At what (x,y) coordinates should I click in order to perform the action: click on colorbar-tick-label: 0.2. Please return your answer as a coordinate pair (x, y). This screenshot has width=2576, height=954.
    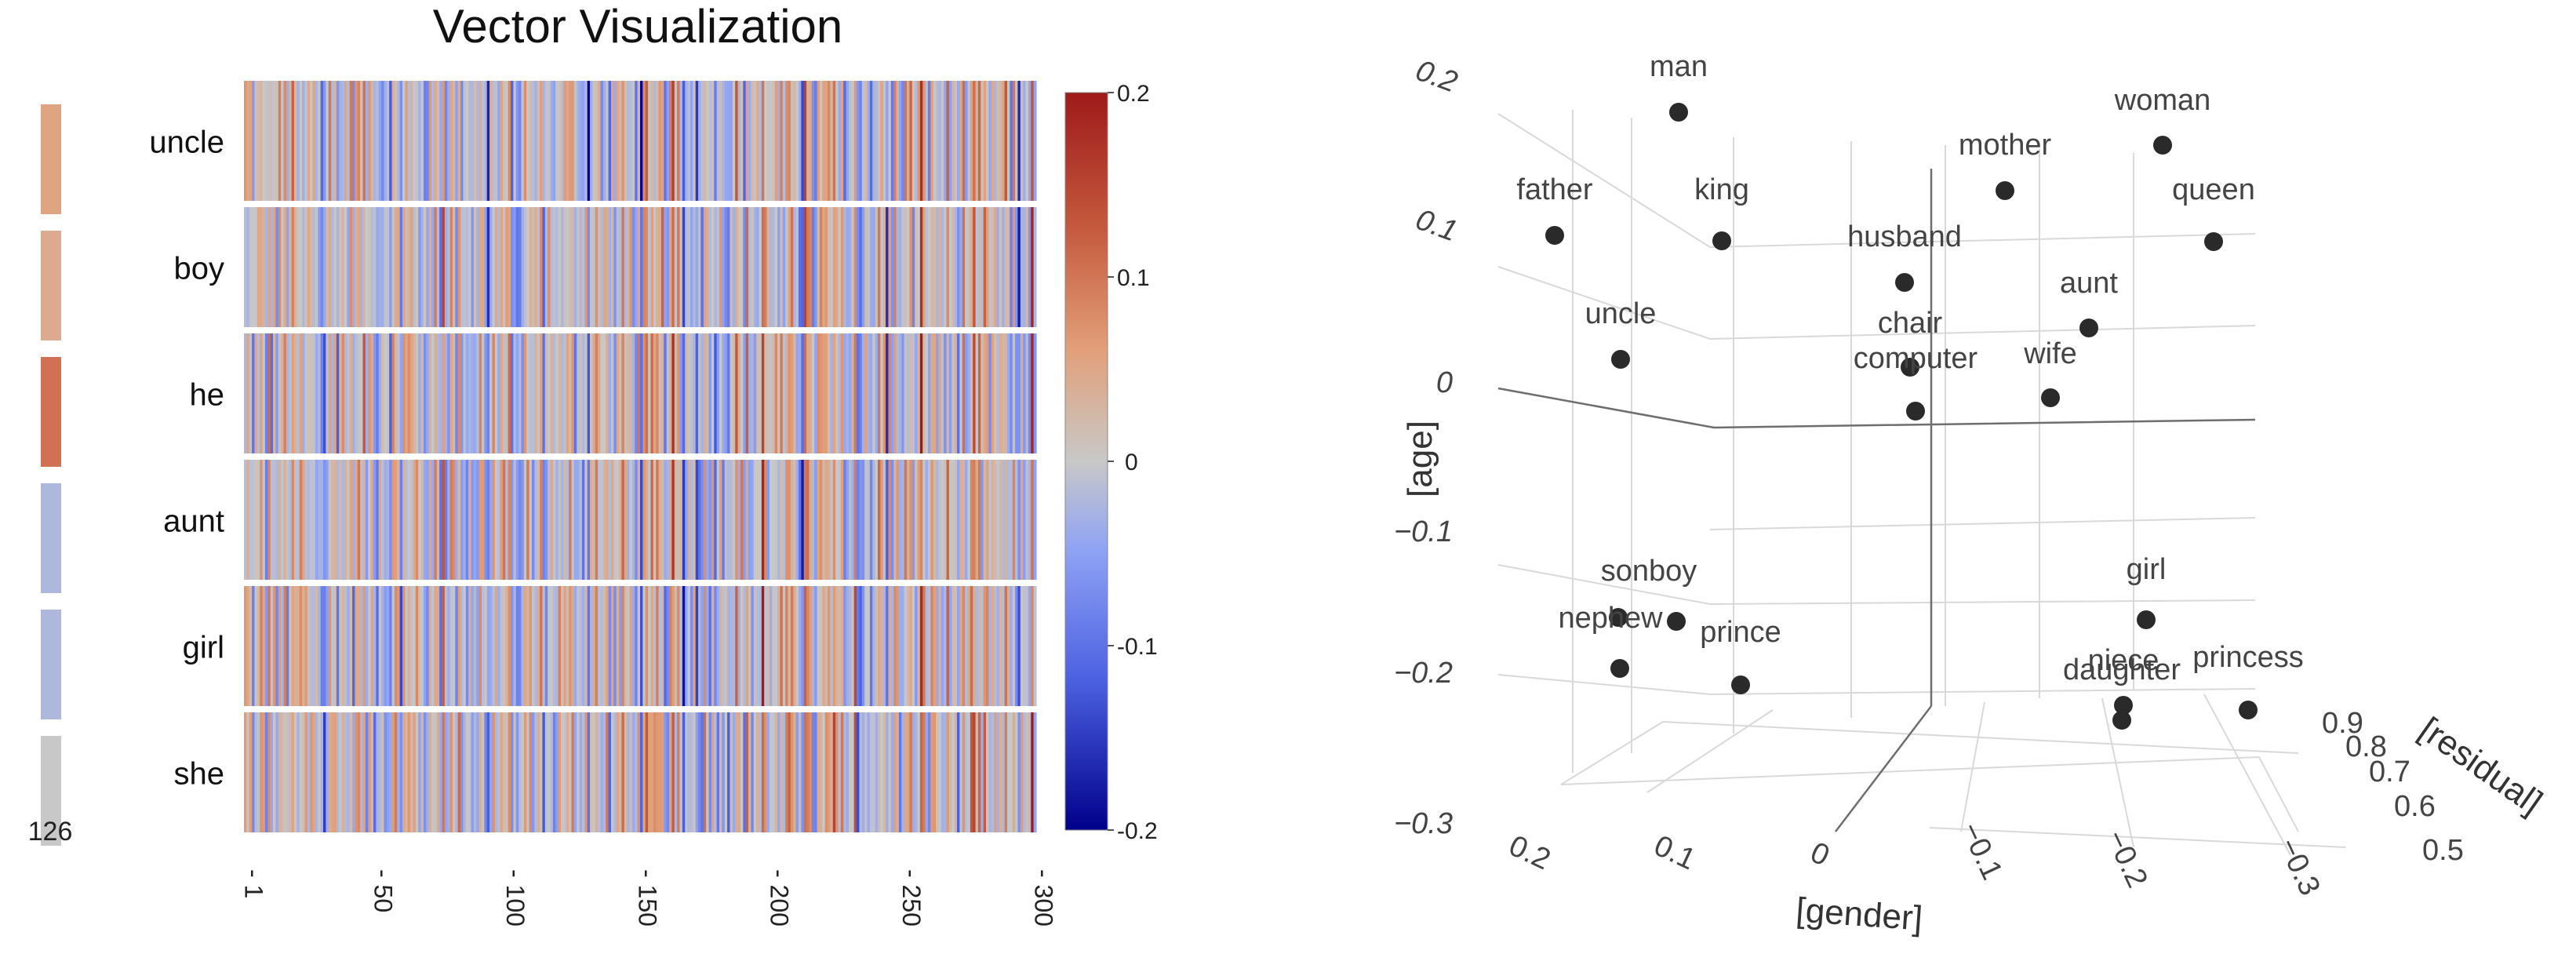
    Looking at the image, I should click on (1133, 94).